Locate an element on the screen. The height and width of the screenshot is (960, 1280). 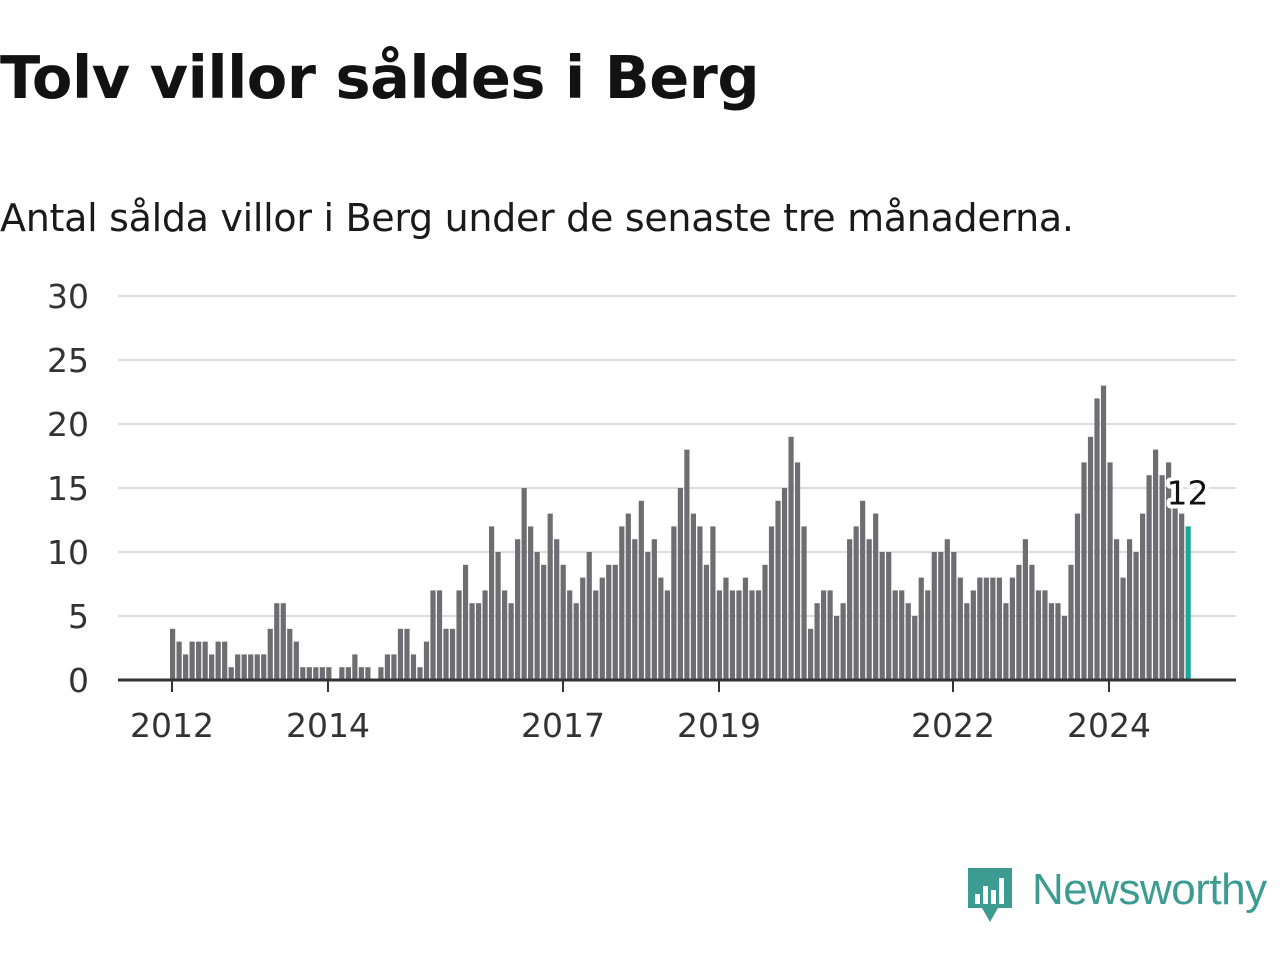
highlight-value-label: 12 is located at coordinates (1188, 492).